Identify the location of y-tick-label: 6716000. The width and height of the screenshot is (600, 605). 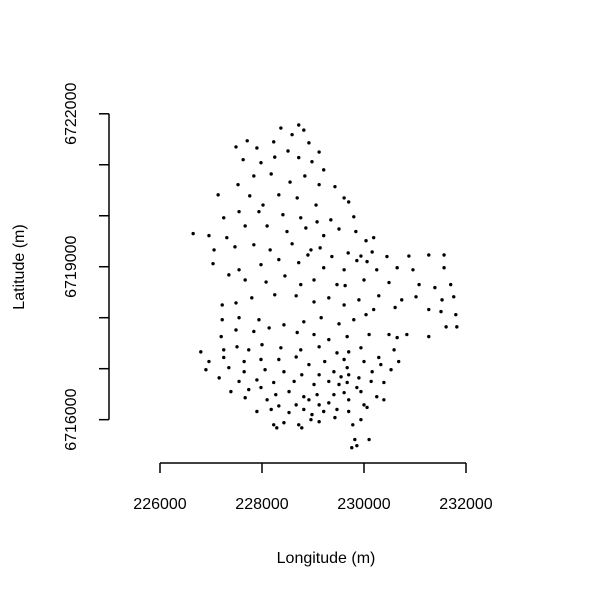
(71, 419).